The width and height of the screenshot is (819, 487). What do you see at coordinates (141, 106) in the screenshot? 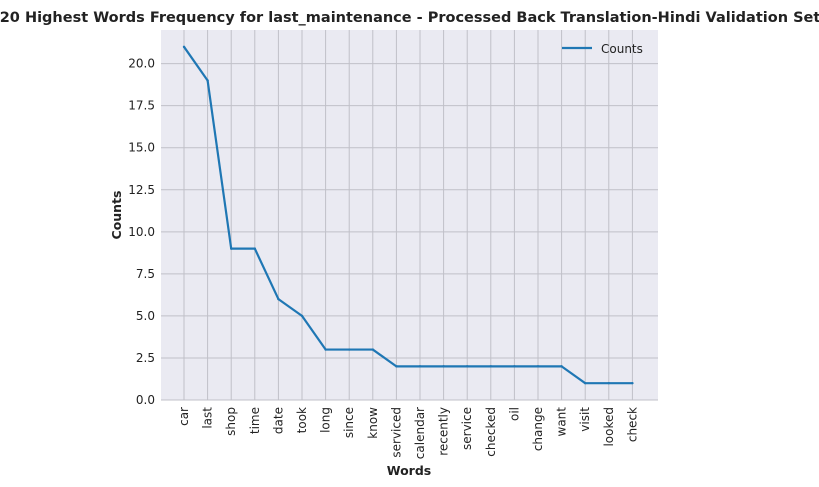
I see `y-tick-label: 17.5` at bounding box center [141, 106].